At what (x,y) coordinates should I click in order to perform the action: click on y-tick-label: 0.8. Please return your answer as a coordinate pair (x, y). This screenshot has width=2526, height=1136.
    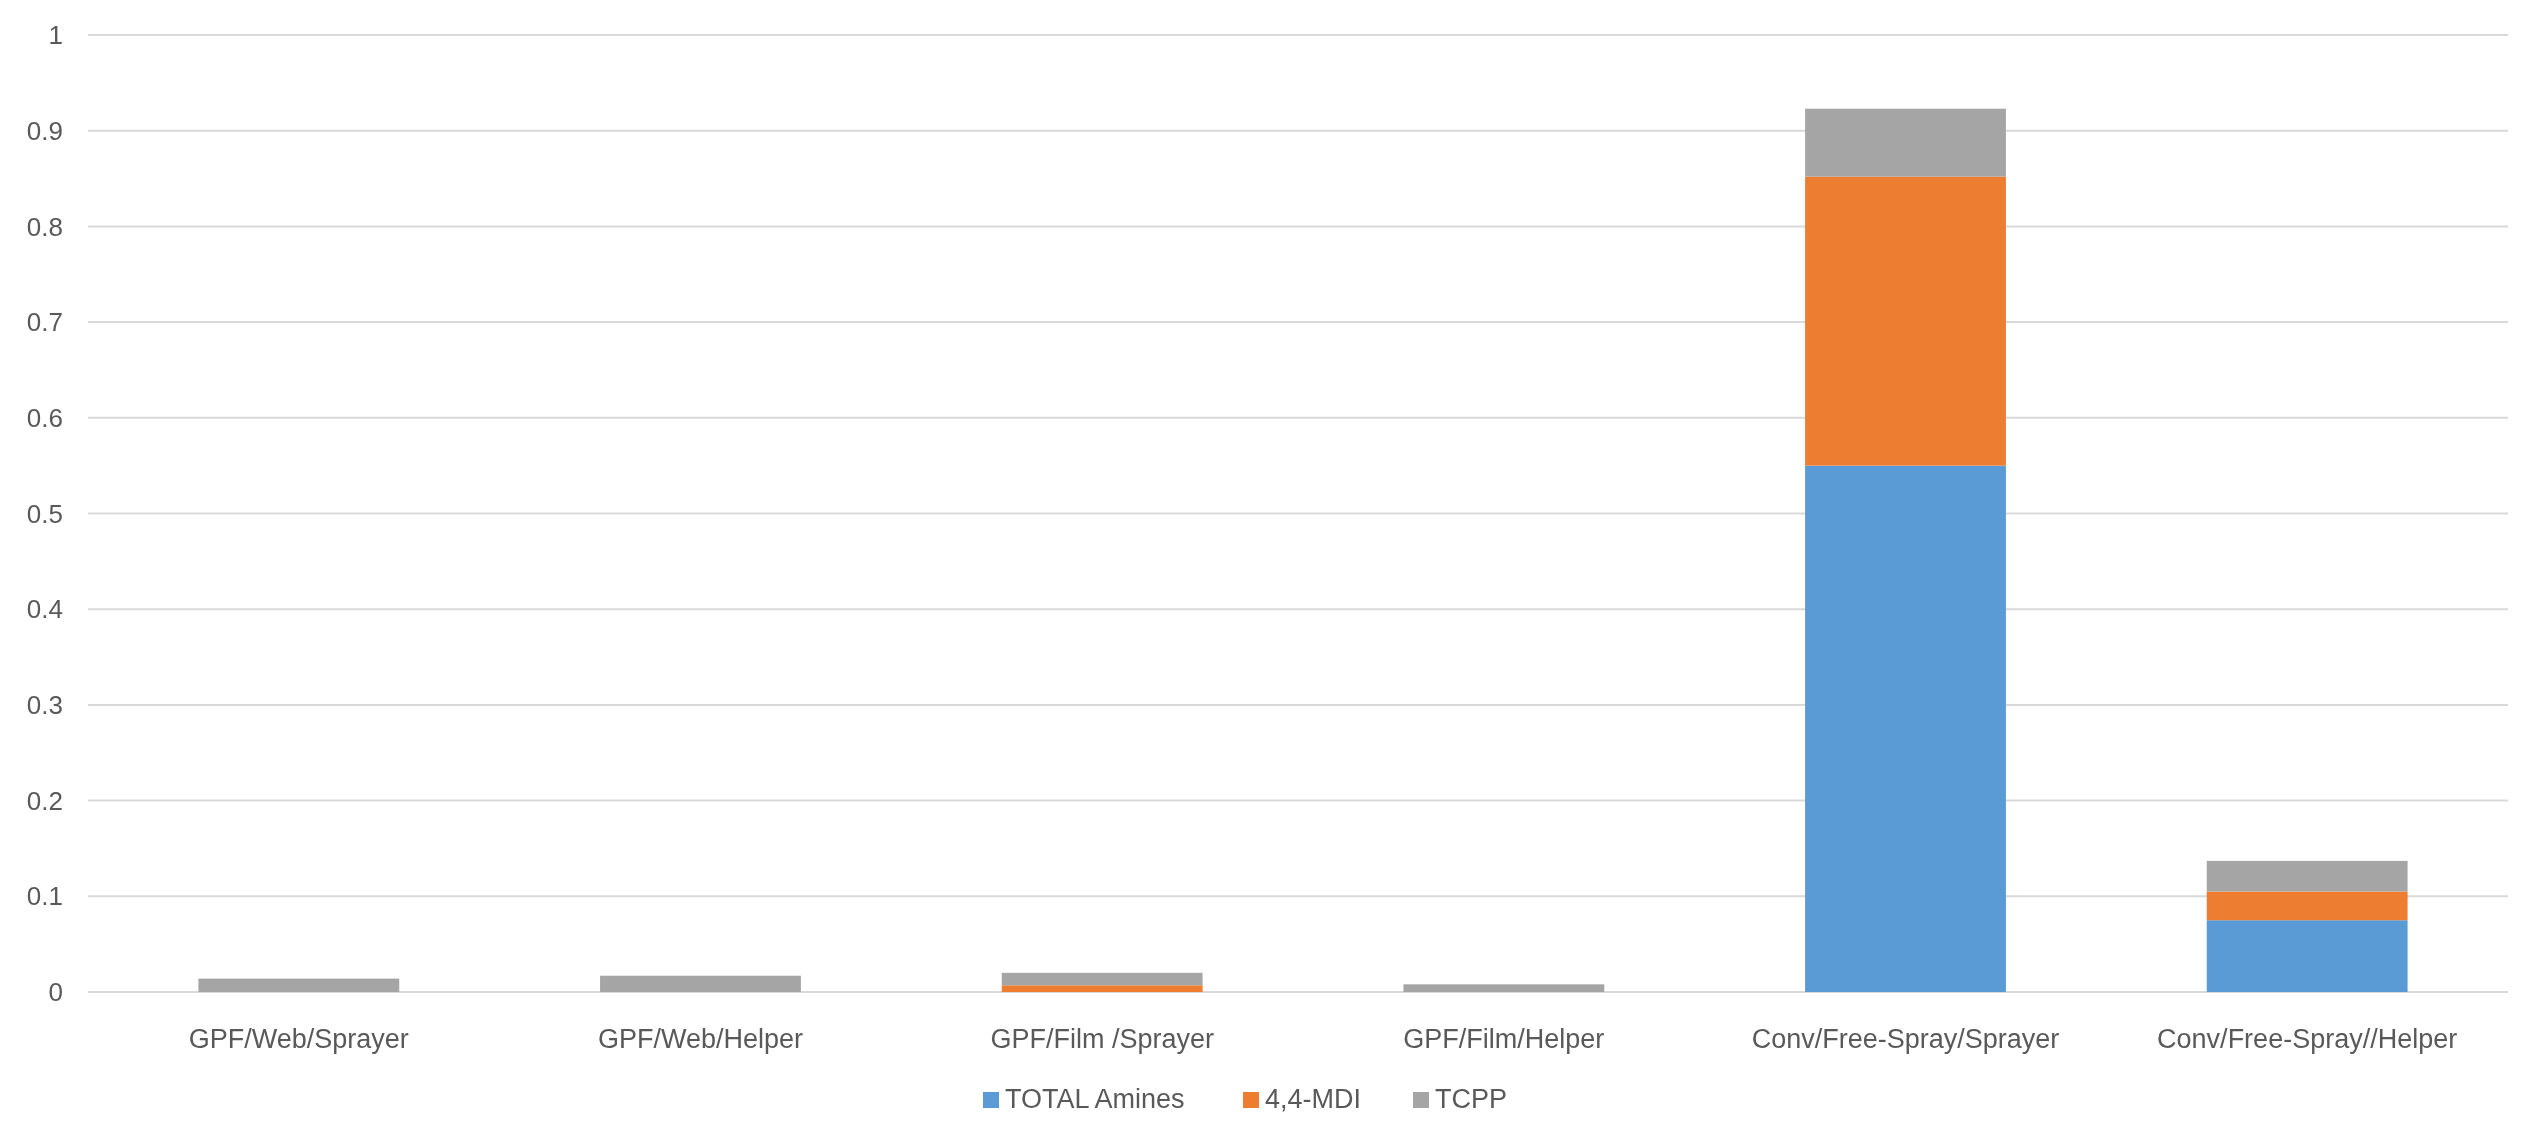
    Looking at the image, I should click on (44, 226).